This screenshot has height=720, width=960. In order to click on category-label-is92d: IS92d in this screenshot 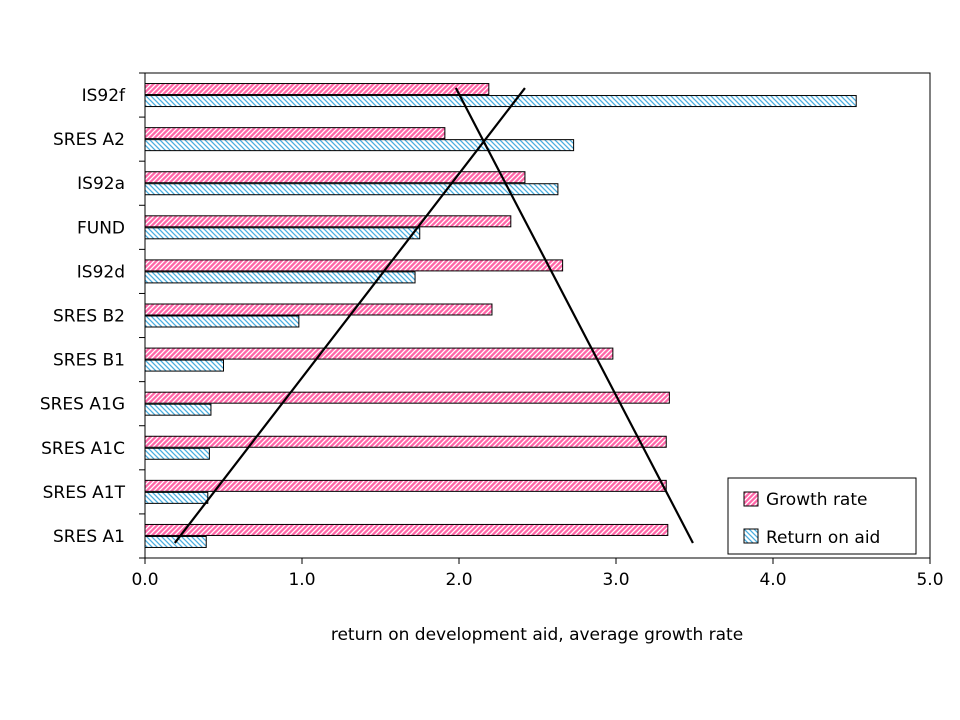, I will do `click(101, 272)`.